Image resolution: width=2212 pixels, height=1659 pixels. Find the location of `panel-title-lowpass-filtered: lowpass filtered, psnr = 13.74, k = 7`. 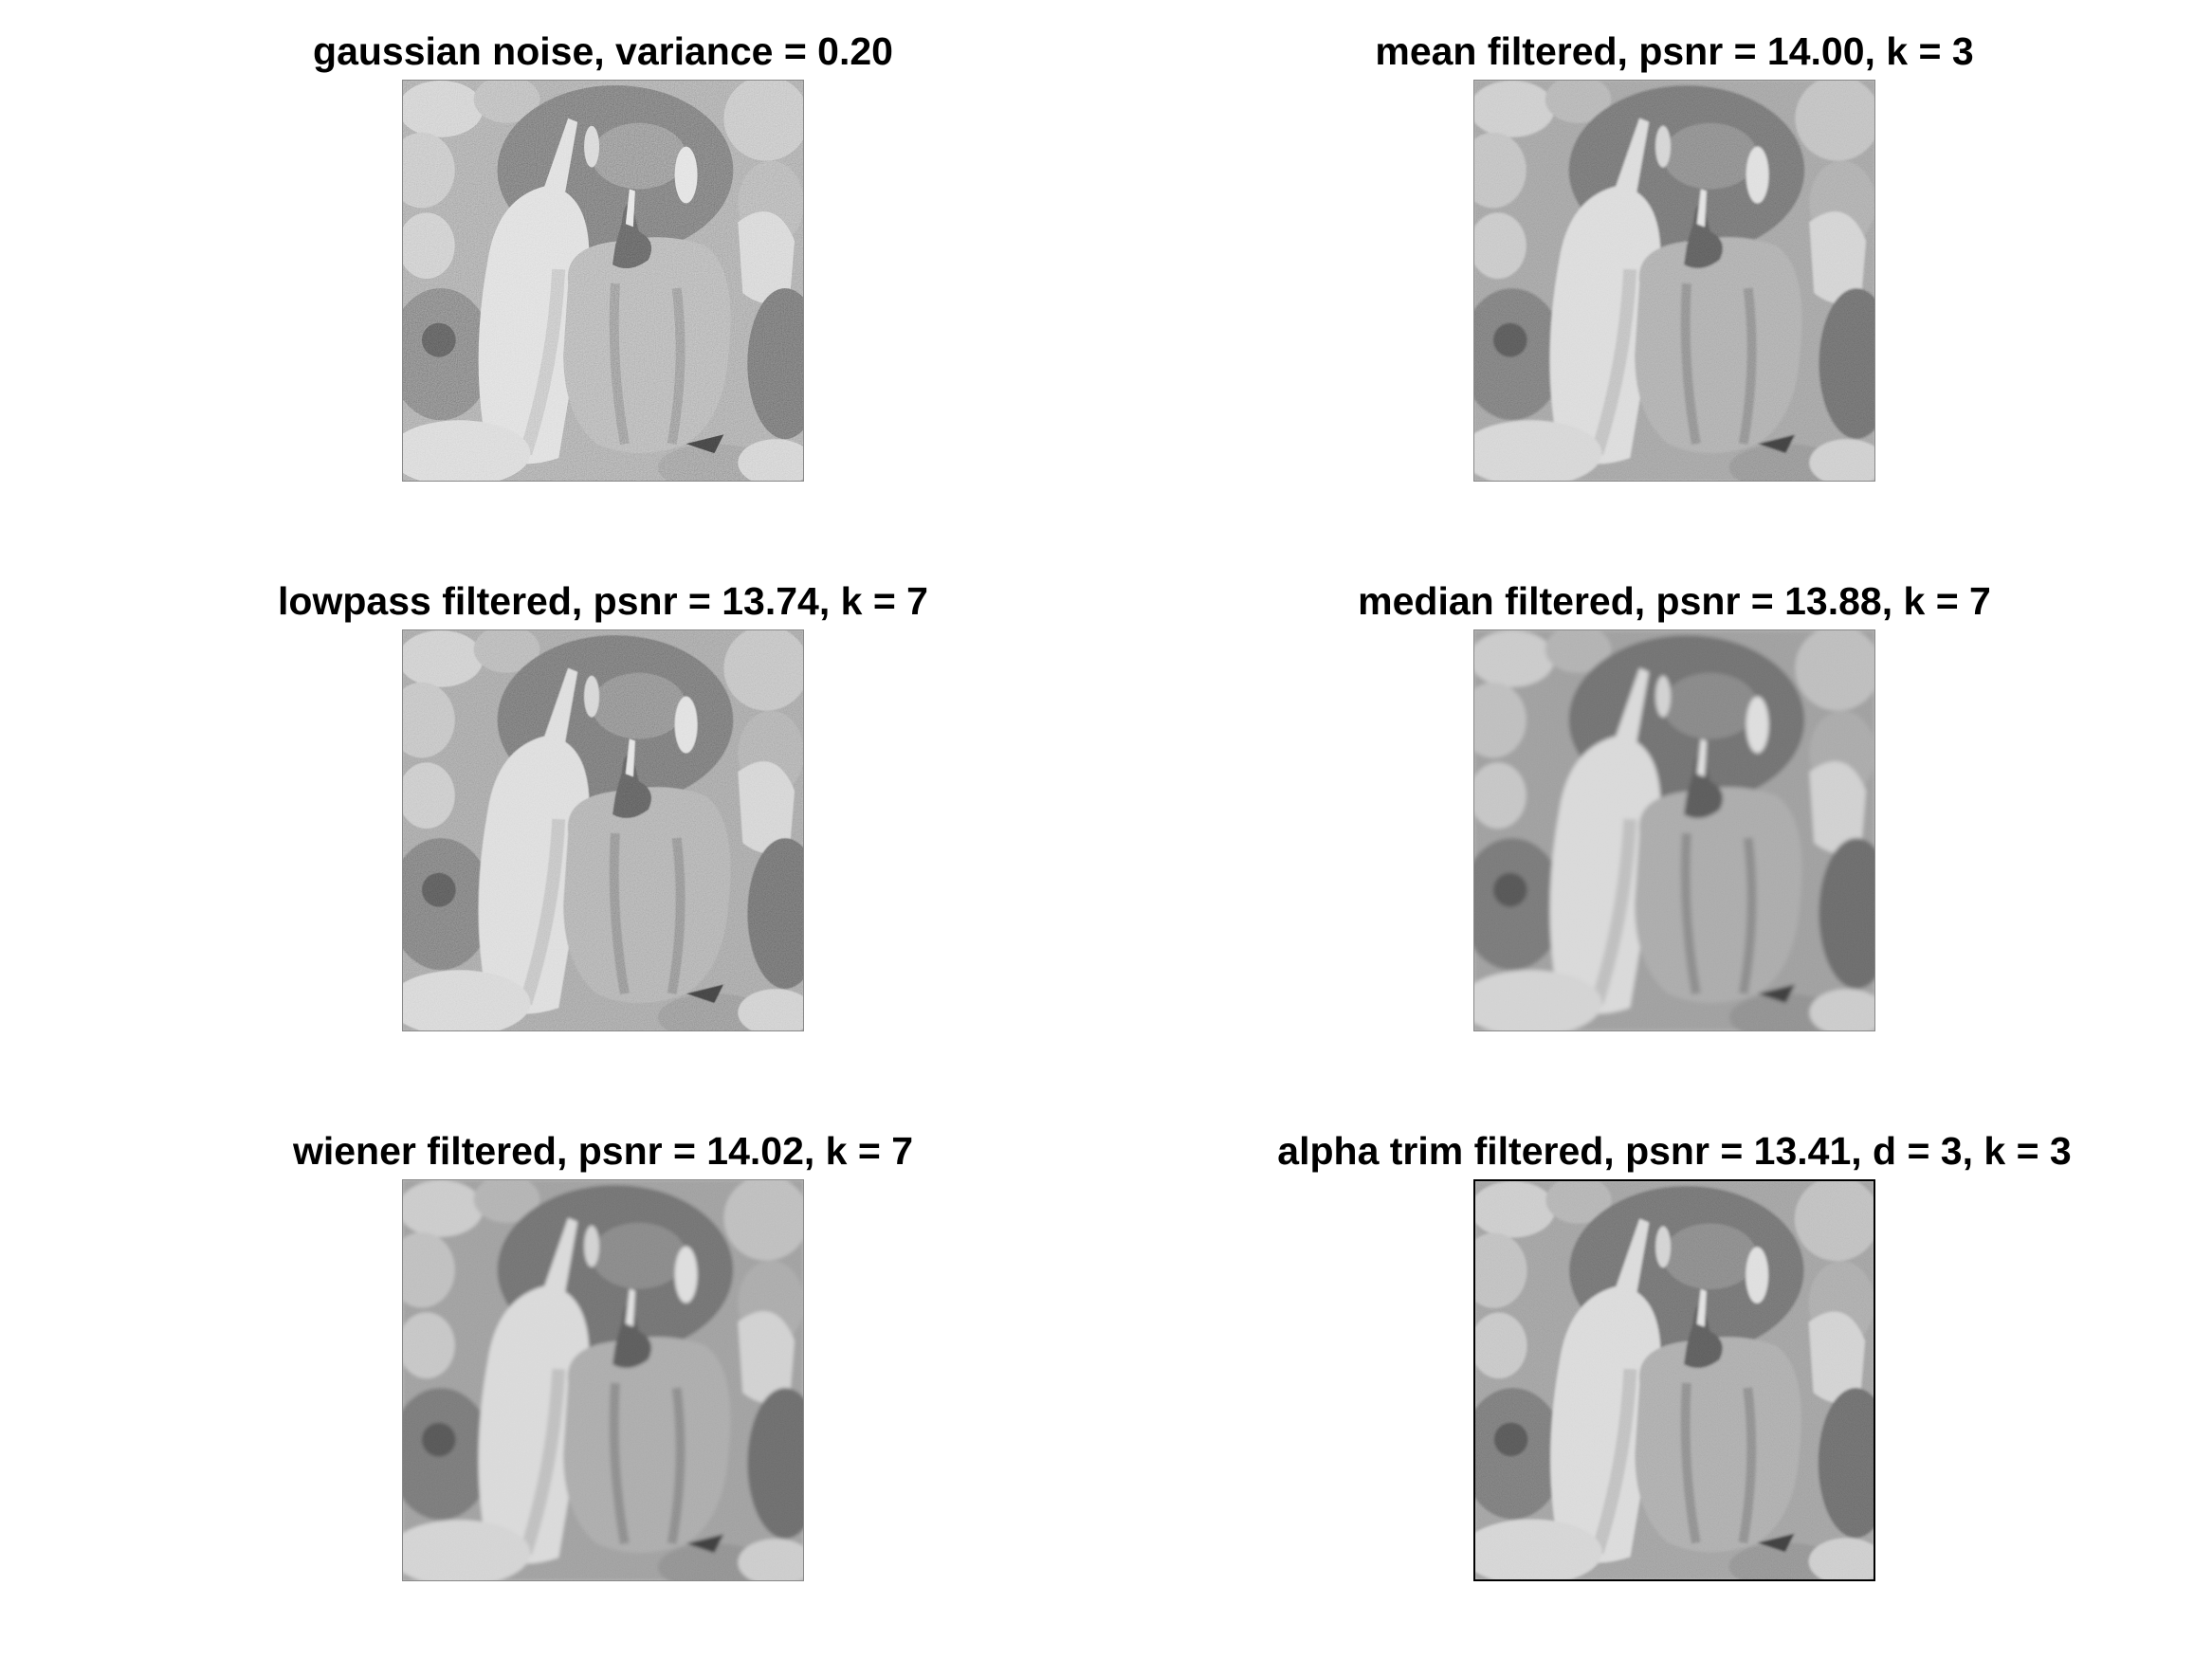

panel-title-lowpass-filtered: lowpass filtered, psnr = 13.74, k = 7 is located at coordinates (603, 601).